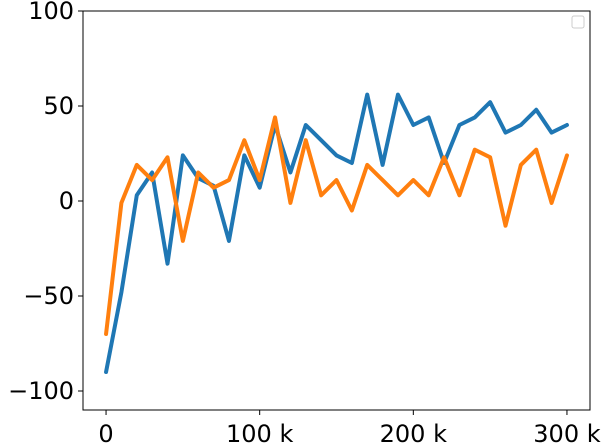 This screenshot has width=607, height=443. I want to click on y-tick-label-2: 0, so click(66, 201).